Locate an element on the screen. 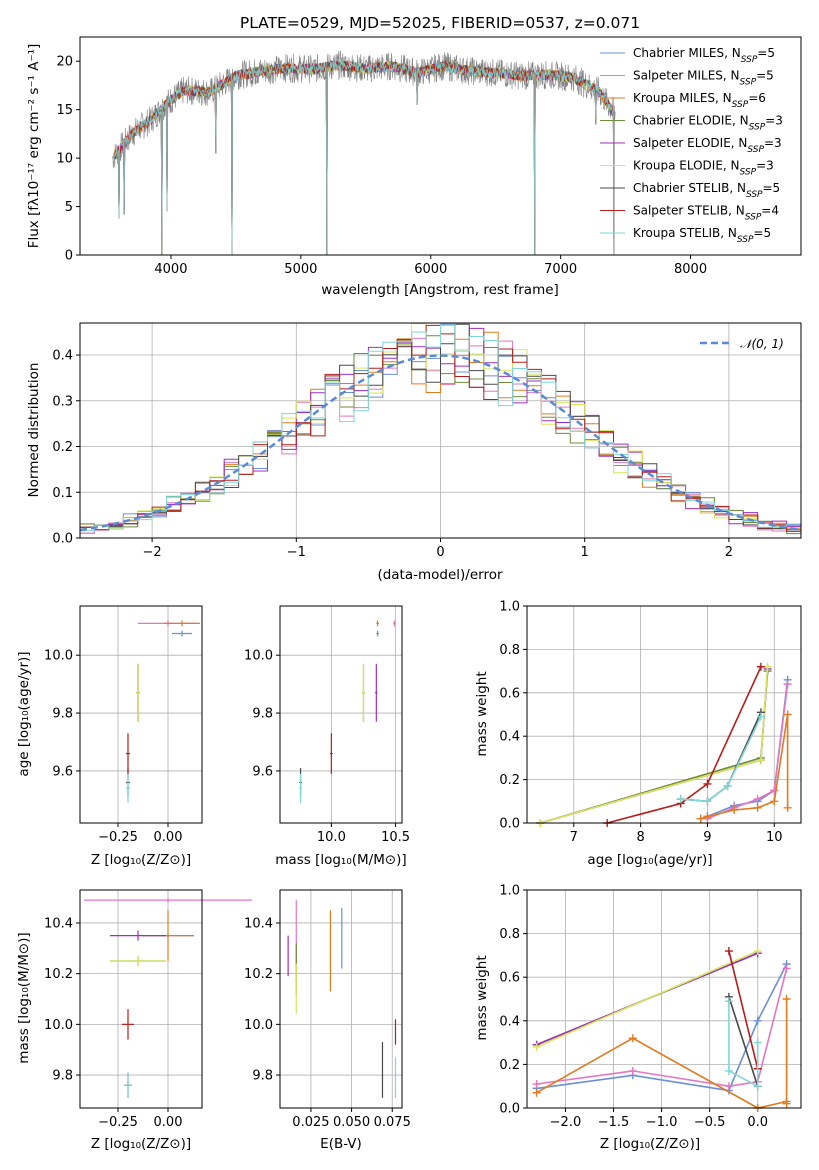 The image size is (819, 1170). spectrum-xtick-label: 7000 is located at coordinates (560, 269).